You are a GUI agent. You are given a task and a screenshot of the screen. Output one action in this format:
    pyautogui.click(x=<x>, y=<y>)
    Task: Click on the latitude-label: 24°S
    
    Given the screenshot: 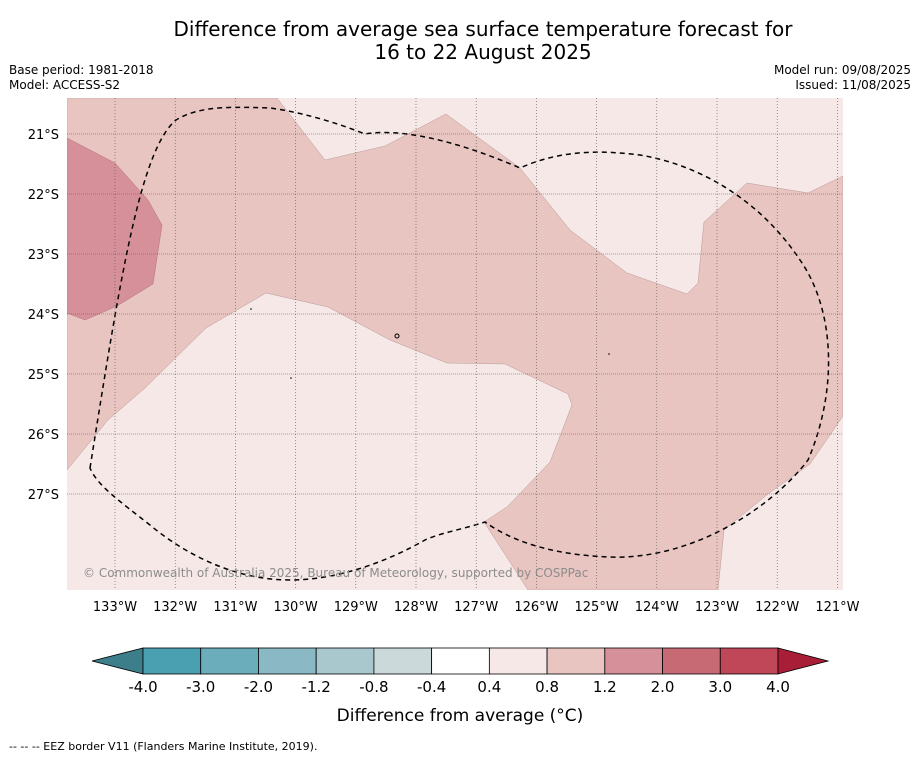 What is the action you would take?
    pyautogui.click(x=43, y=315)
    